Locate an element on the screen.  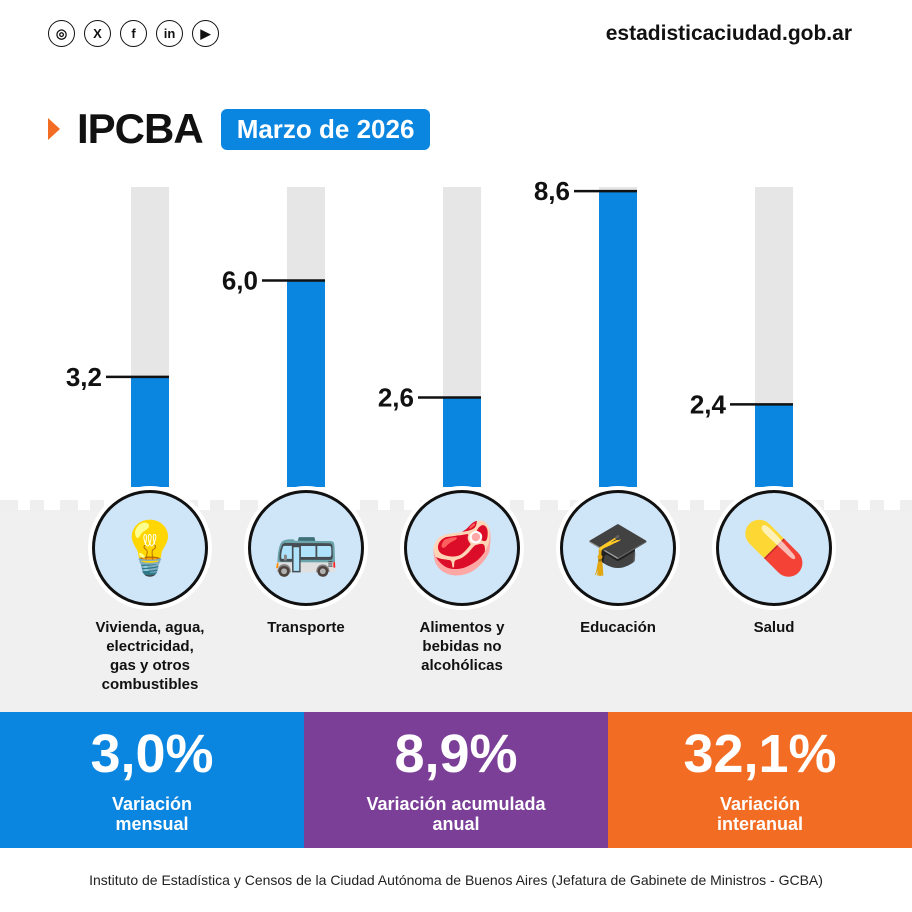
summary-value: 32,1% is located at coordinates (760, 754).